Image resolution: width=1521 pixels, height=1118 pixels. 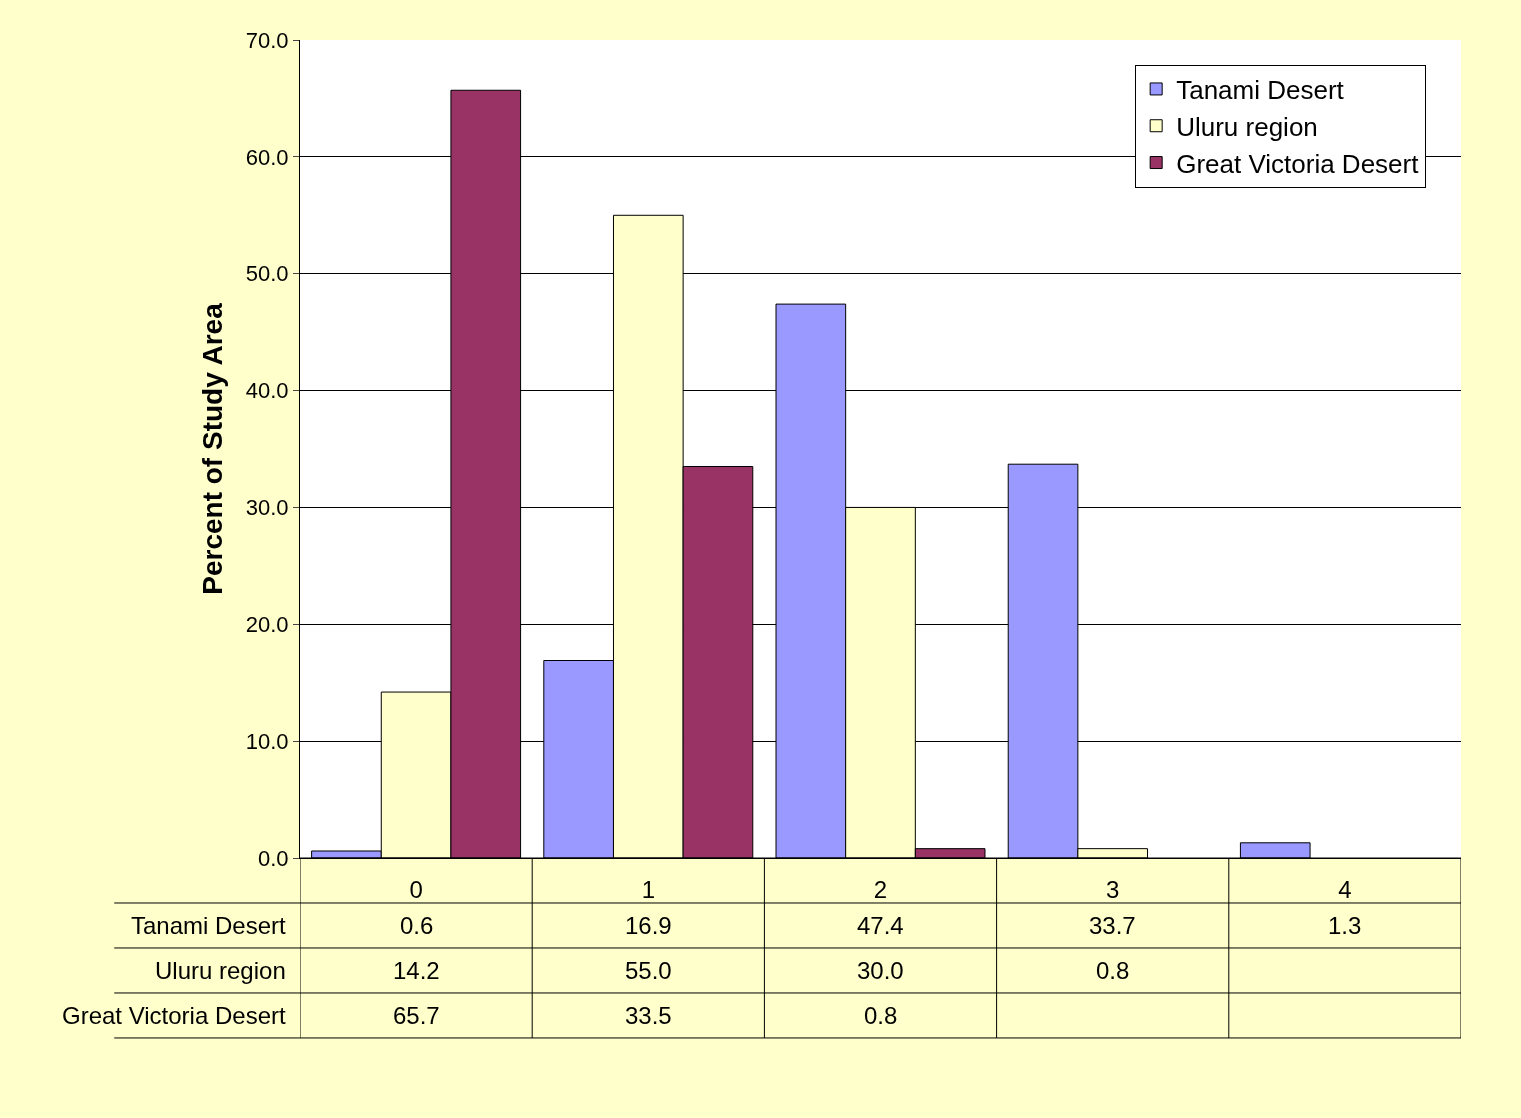 I want to click on data-label: 16.9, so click(x=648, y=925).